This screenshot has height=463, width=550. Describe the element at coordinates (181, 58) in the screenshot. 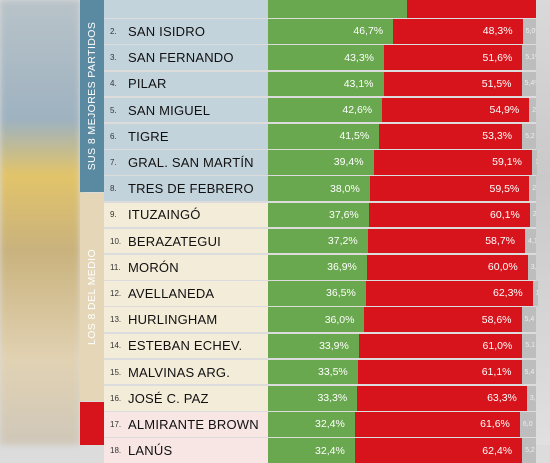

I see `municipality-name: SAN FERNANDO` at that location.